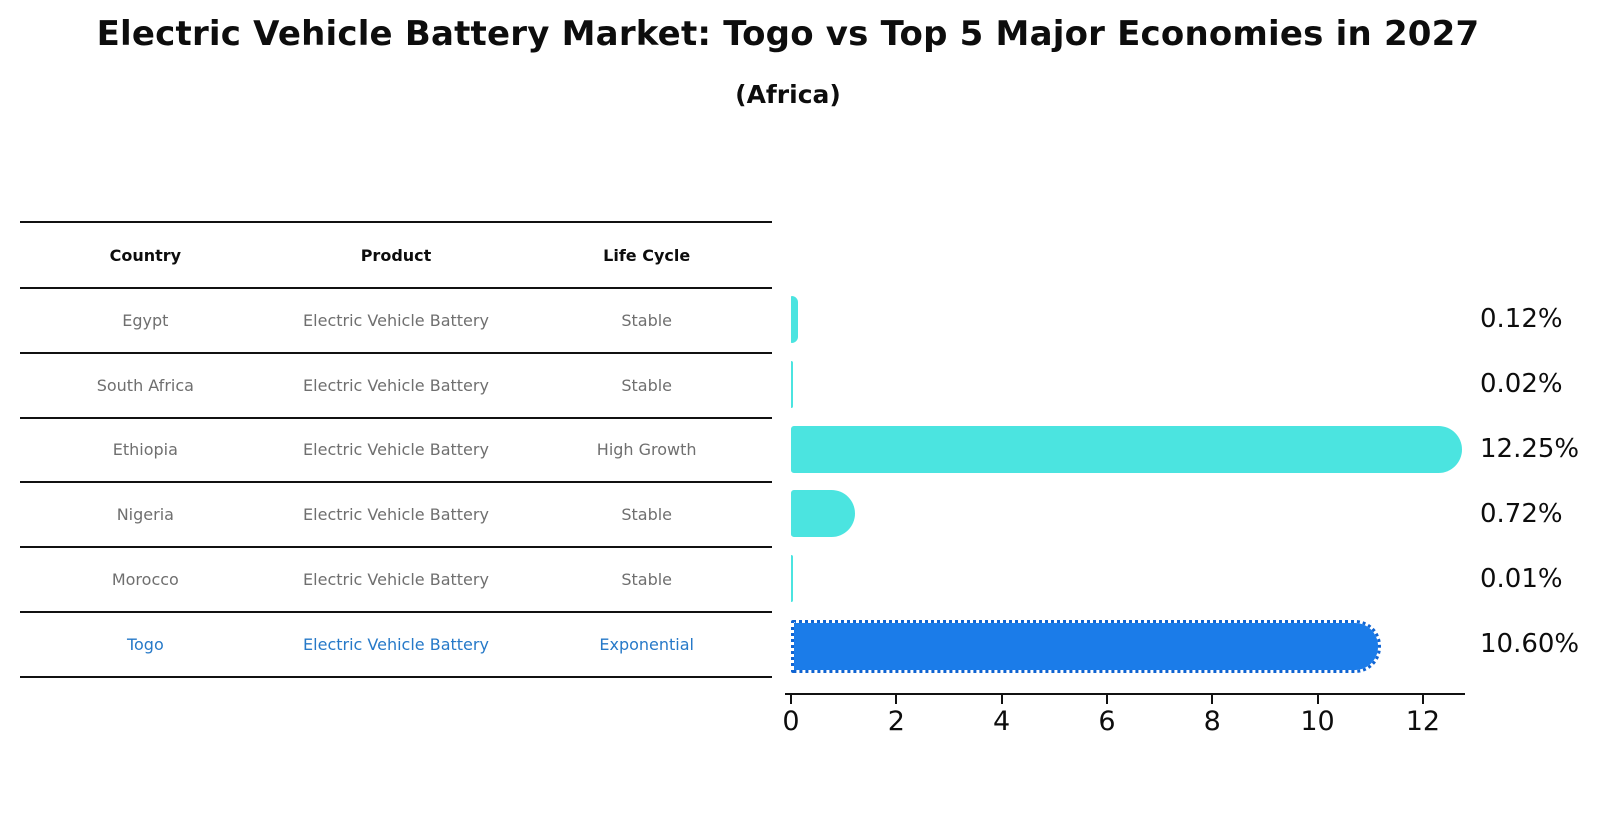 This screenshot has height=823, width=1609. Describe the element at coordinates (792, 384) in the screenshot. I see `bar-south-africa` at that location.